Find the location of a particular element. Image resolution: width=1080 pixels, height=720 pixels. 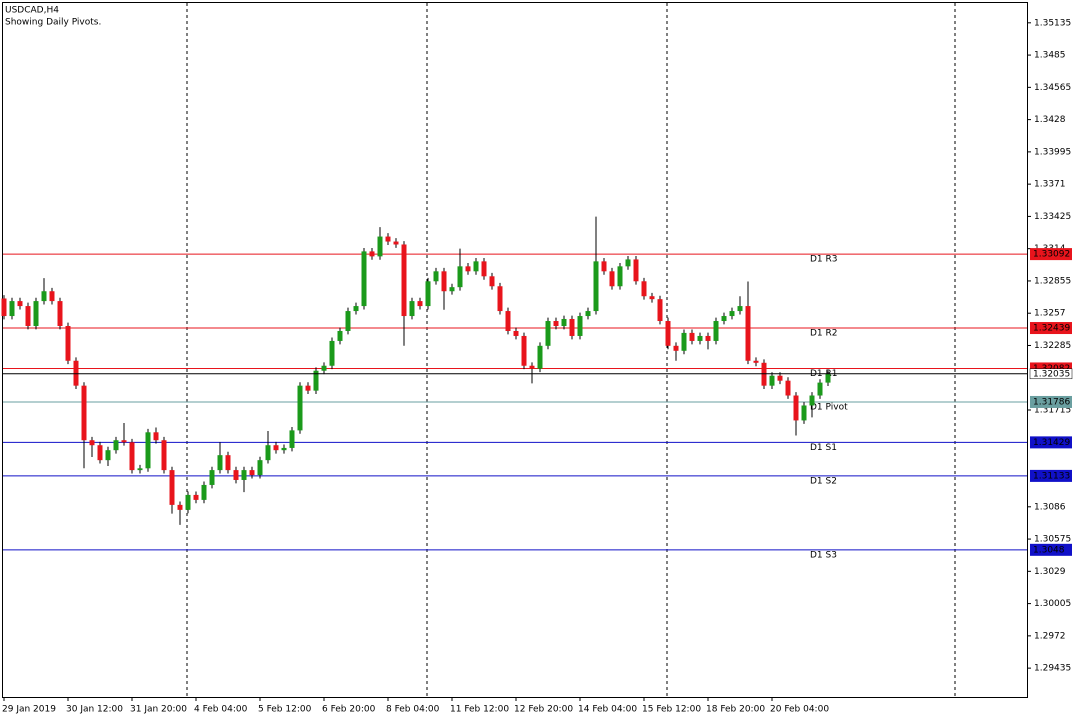

chart-subtitle: Showing Daily Pivots. is located at coordinates (53, 23).